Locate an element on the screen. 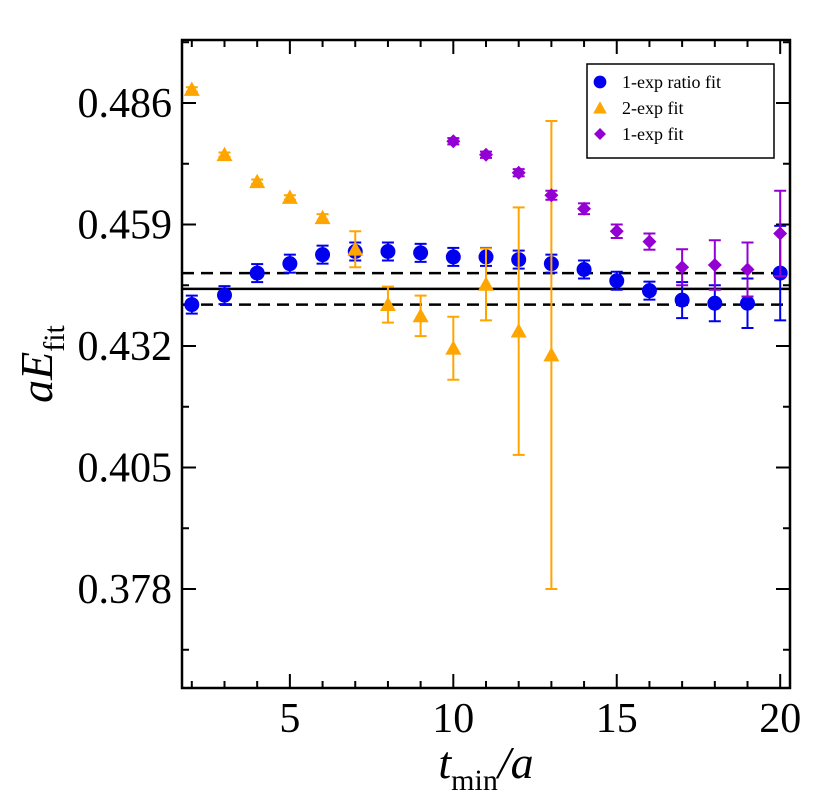 This screenshot has width=830, height=812. y-tick-label: 0.405 is located at coordinates (125, 469).